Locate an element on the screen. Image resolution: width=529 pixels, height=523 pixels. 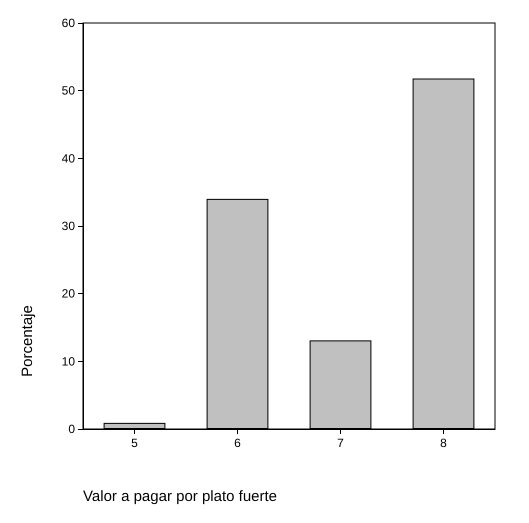
x-tick-label: 8 is located at coordinates (444, 443).